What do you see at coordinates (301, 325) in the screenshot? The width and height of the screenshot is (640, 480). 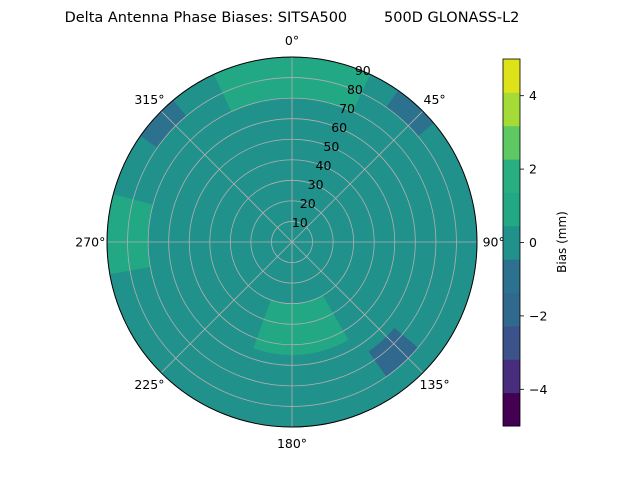 I see `contour-region-south-high` at bounding box center [301, 325].